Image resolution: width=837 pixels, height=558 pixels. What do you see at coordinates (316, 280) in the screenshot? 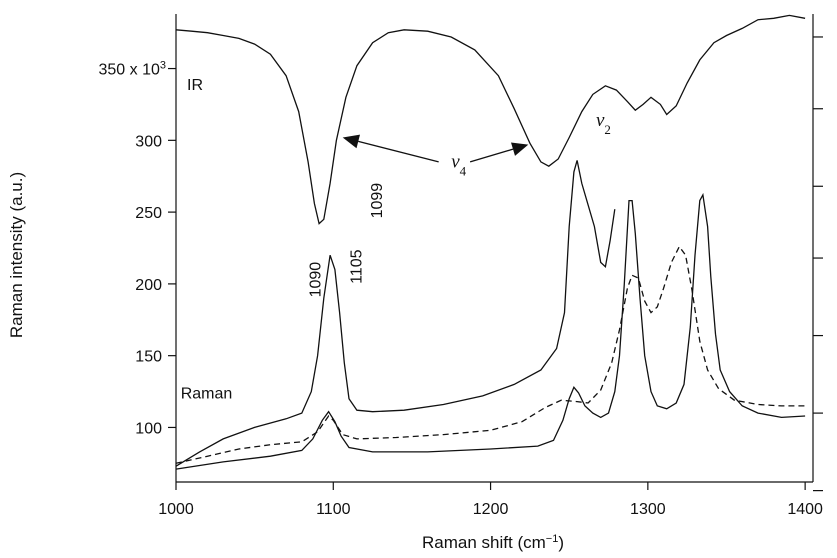
I see `annotation-p1090: 1090` at bounding box center [316, 280].